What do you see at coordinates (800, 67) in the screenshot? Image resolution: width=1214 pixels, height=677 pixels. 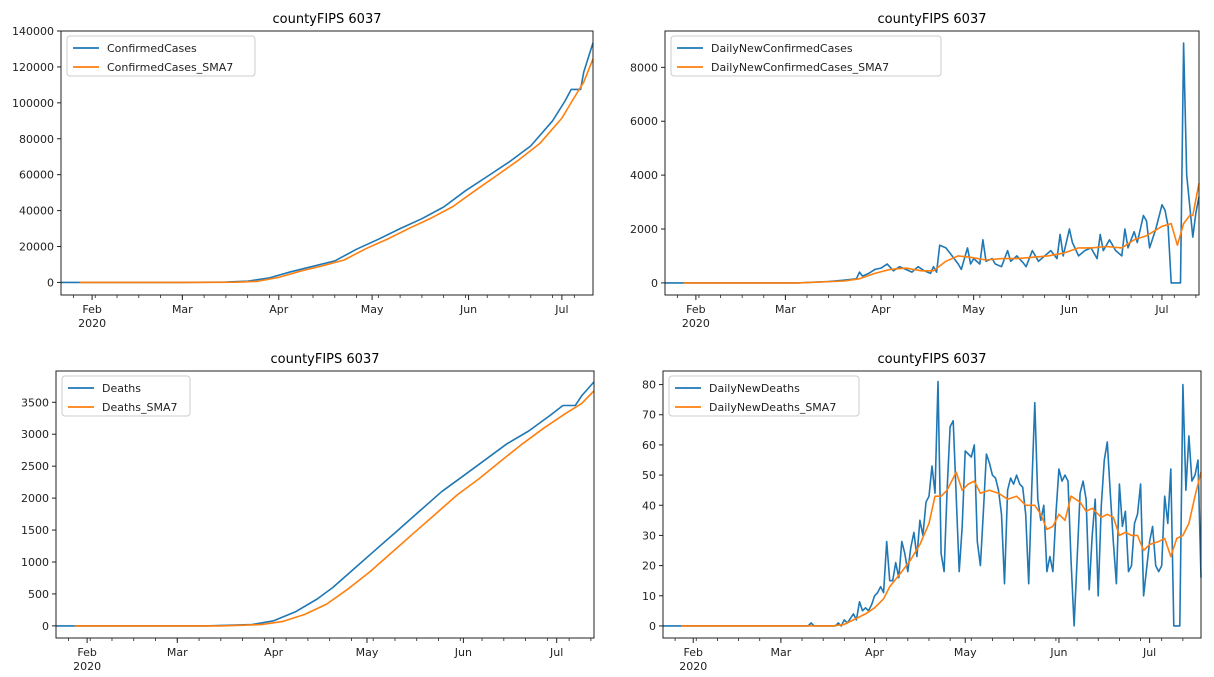 I see `legend-label: DailyNewConfirmedCases_SMA7` at bounding box center [800, 67].